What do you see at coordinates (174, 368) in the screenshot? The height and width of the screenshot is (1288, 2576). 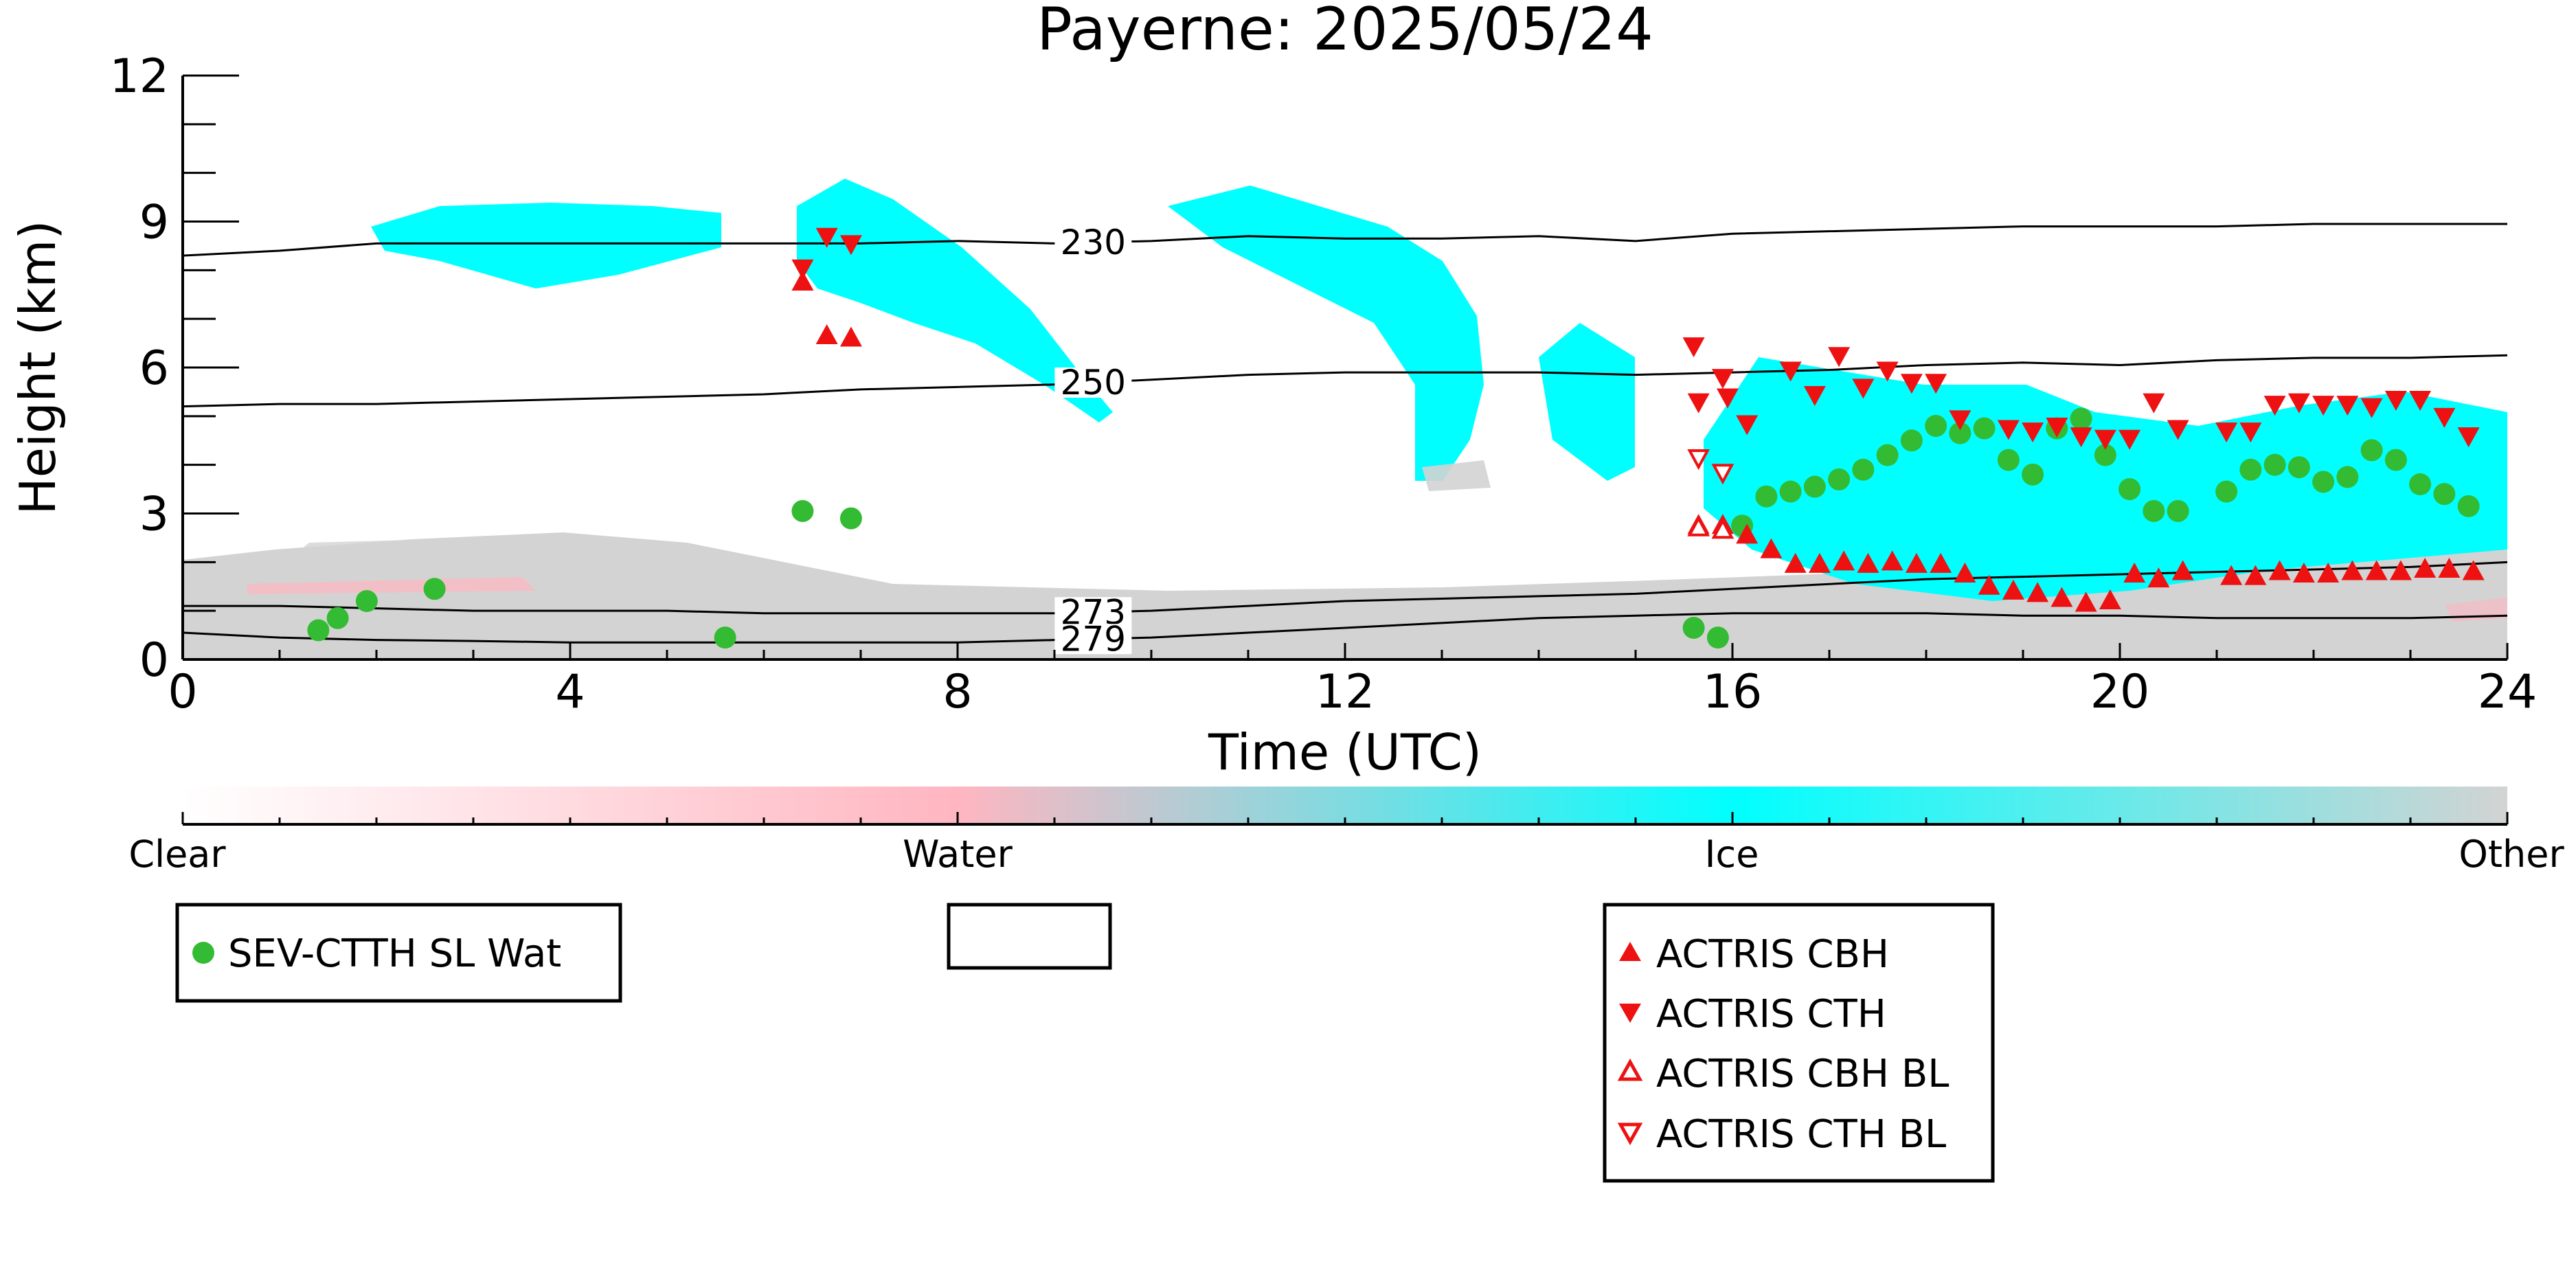 I see `y-axis-ticks: 0 3 6 9 12` at bounding box center [174, 368].